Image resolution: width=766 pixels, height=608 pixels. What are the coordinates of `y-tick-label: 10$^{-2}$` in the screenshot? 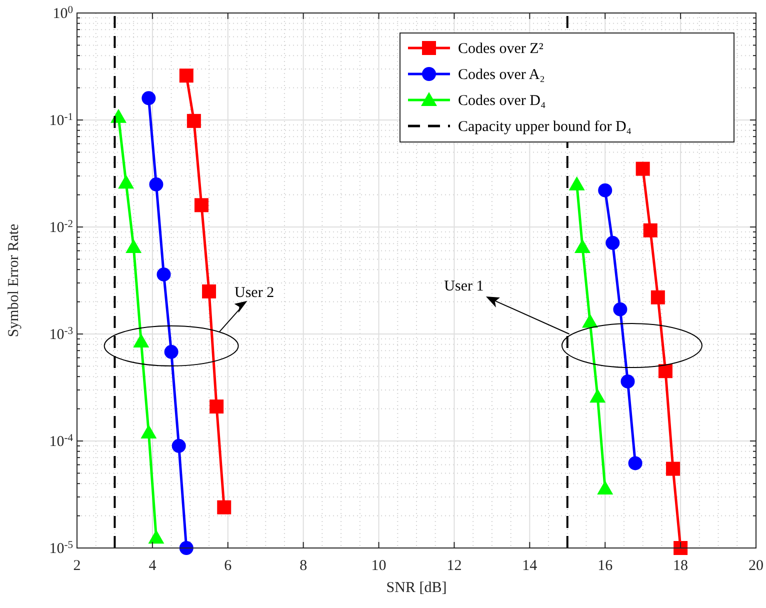 It's located at (61, 227).